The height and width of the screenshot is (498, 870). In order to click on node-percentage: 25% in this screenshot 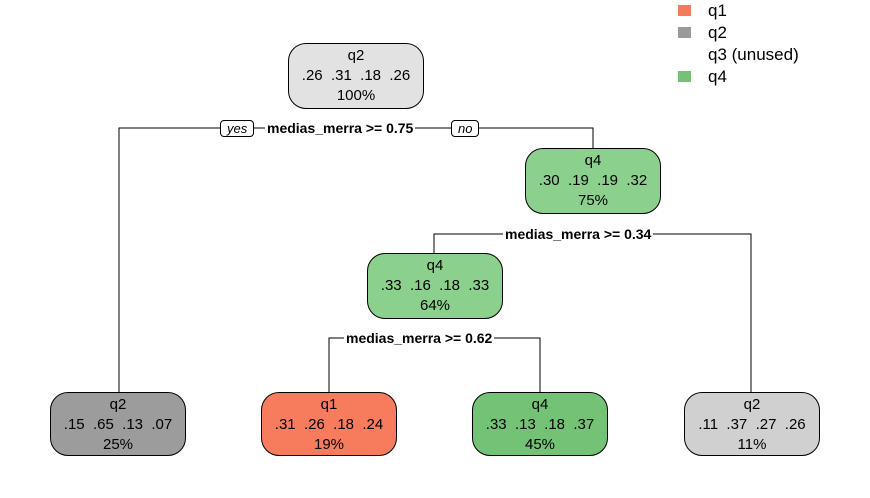, I will do `click(118, 444)`.